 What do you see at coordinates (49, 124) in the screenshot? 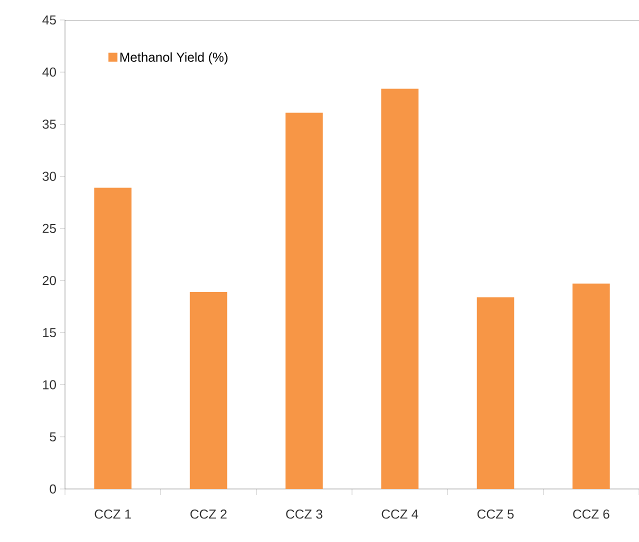
I see `y-tick-label: 35` at bounding box center [49, 124].